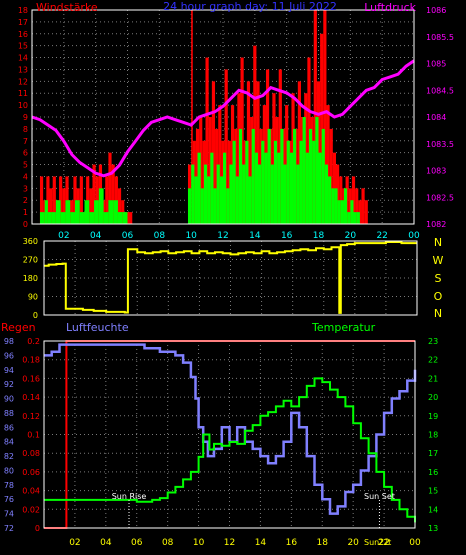  Describe the element at coordinates (383, 543) in the screenshot. I see `climate-time-label: 22` at that location.